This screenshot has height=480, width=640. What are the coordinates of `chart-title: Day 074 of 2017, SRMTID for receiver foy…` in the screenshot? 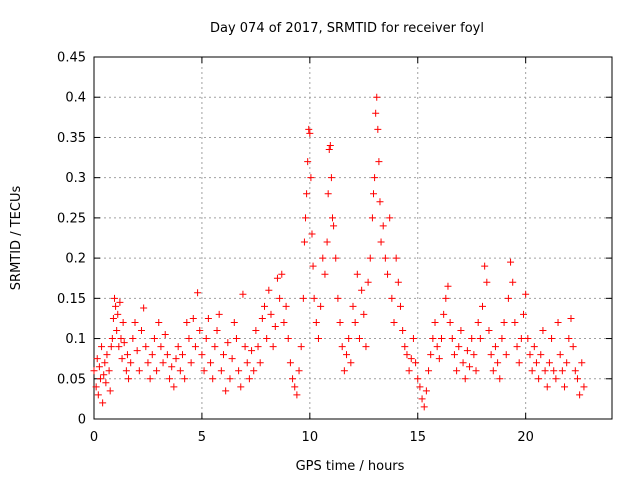 It's located at (347, 28).